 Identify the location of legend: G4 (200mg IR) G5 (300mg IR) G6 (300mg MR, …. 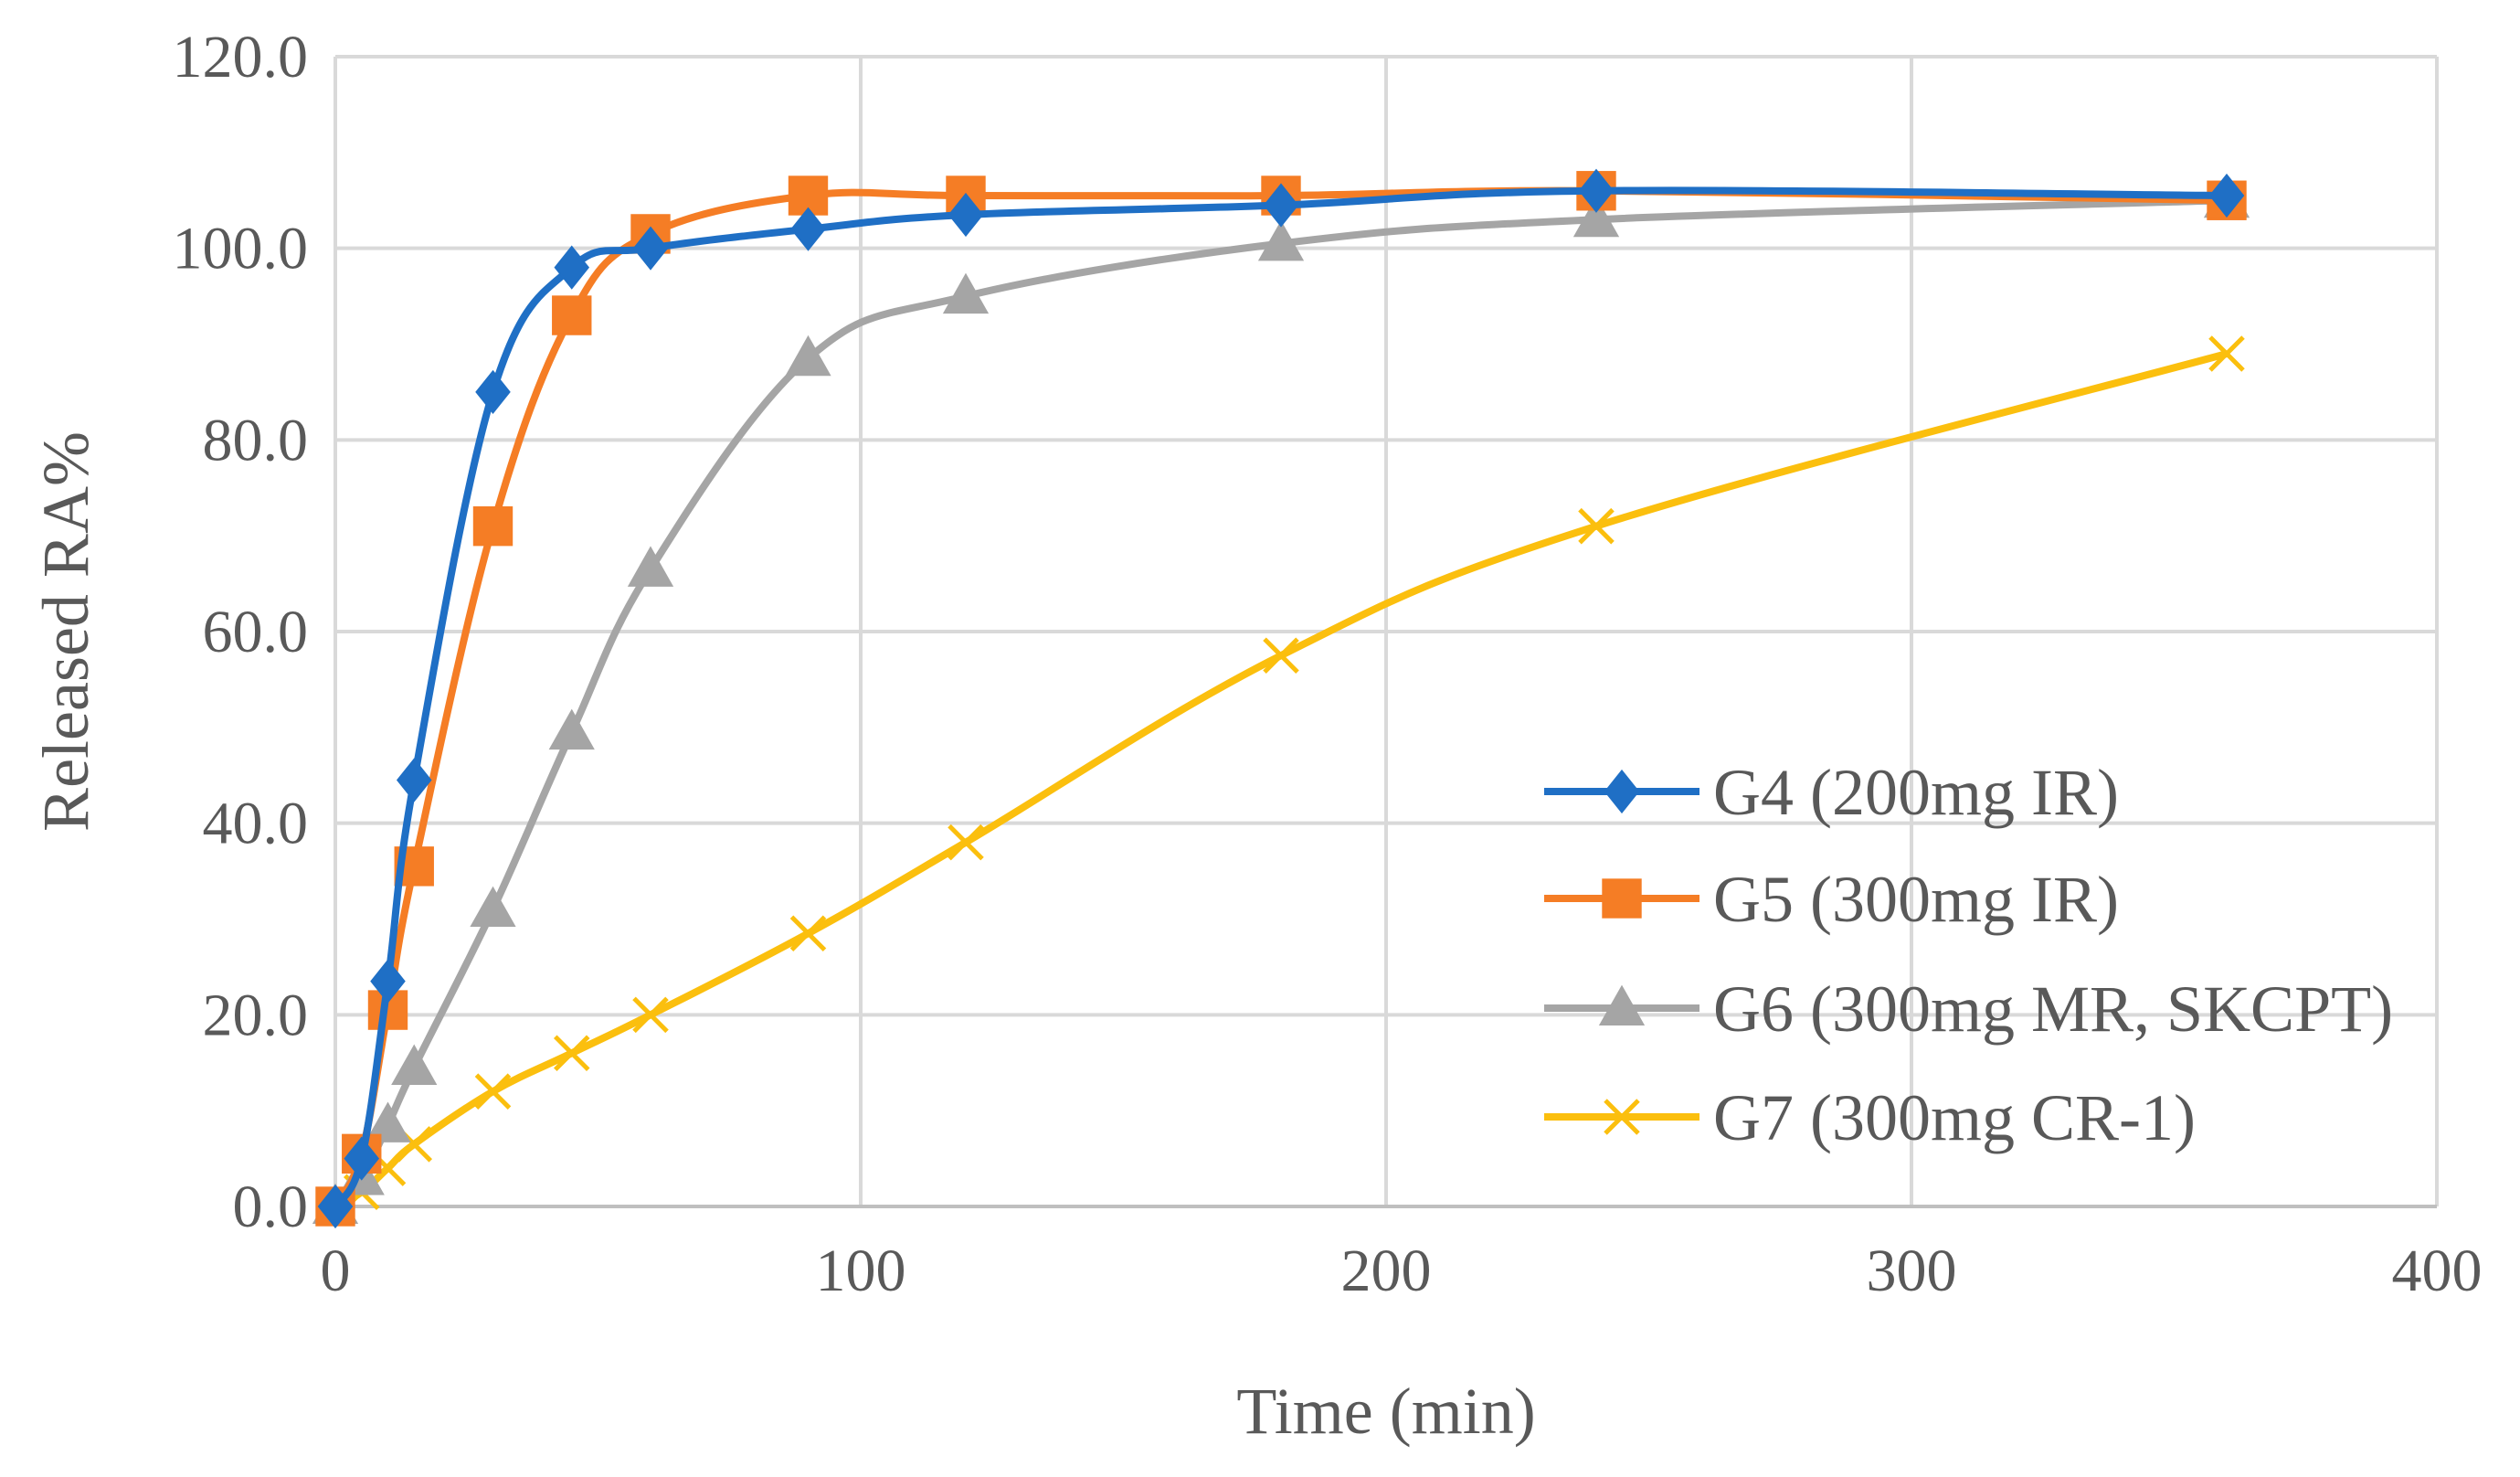
(1969, 955).